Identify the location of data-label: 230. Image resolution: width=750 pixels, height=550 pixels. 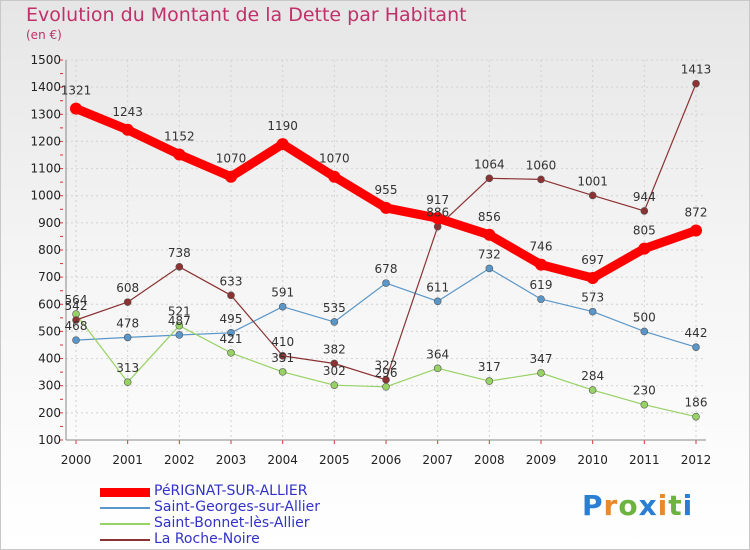
(644, 391).